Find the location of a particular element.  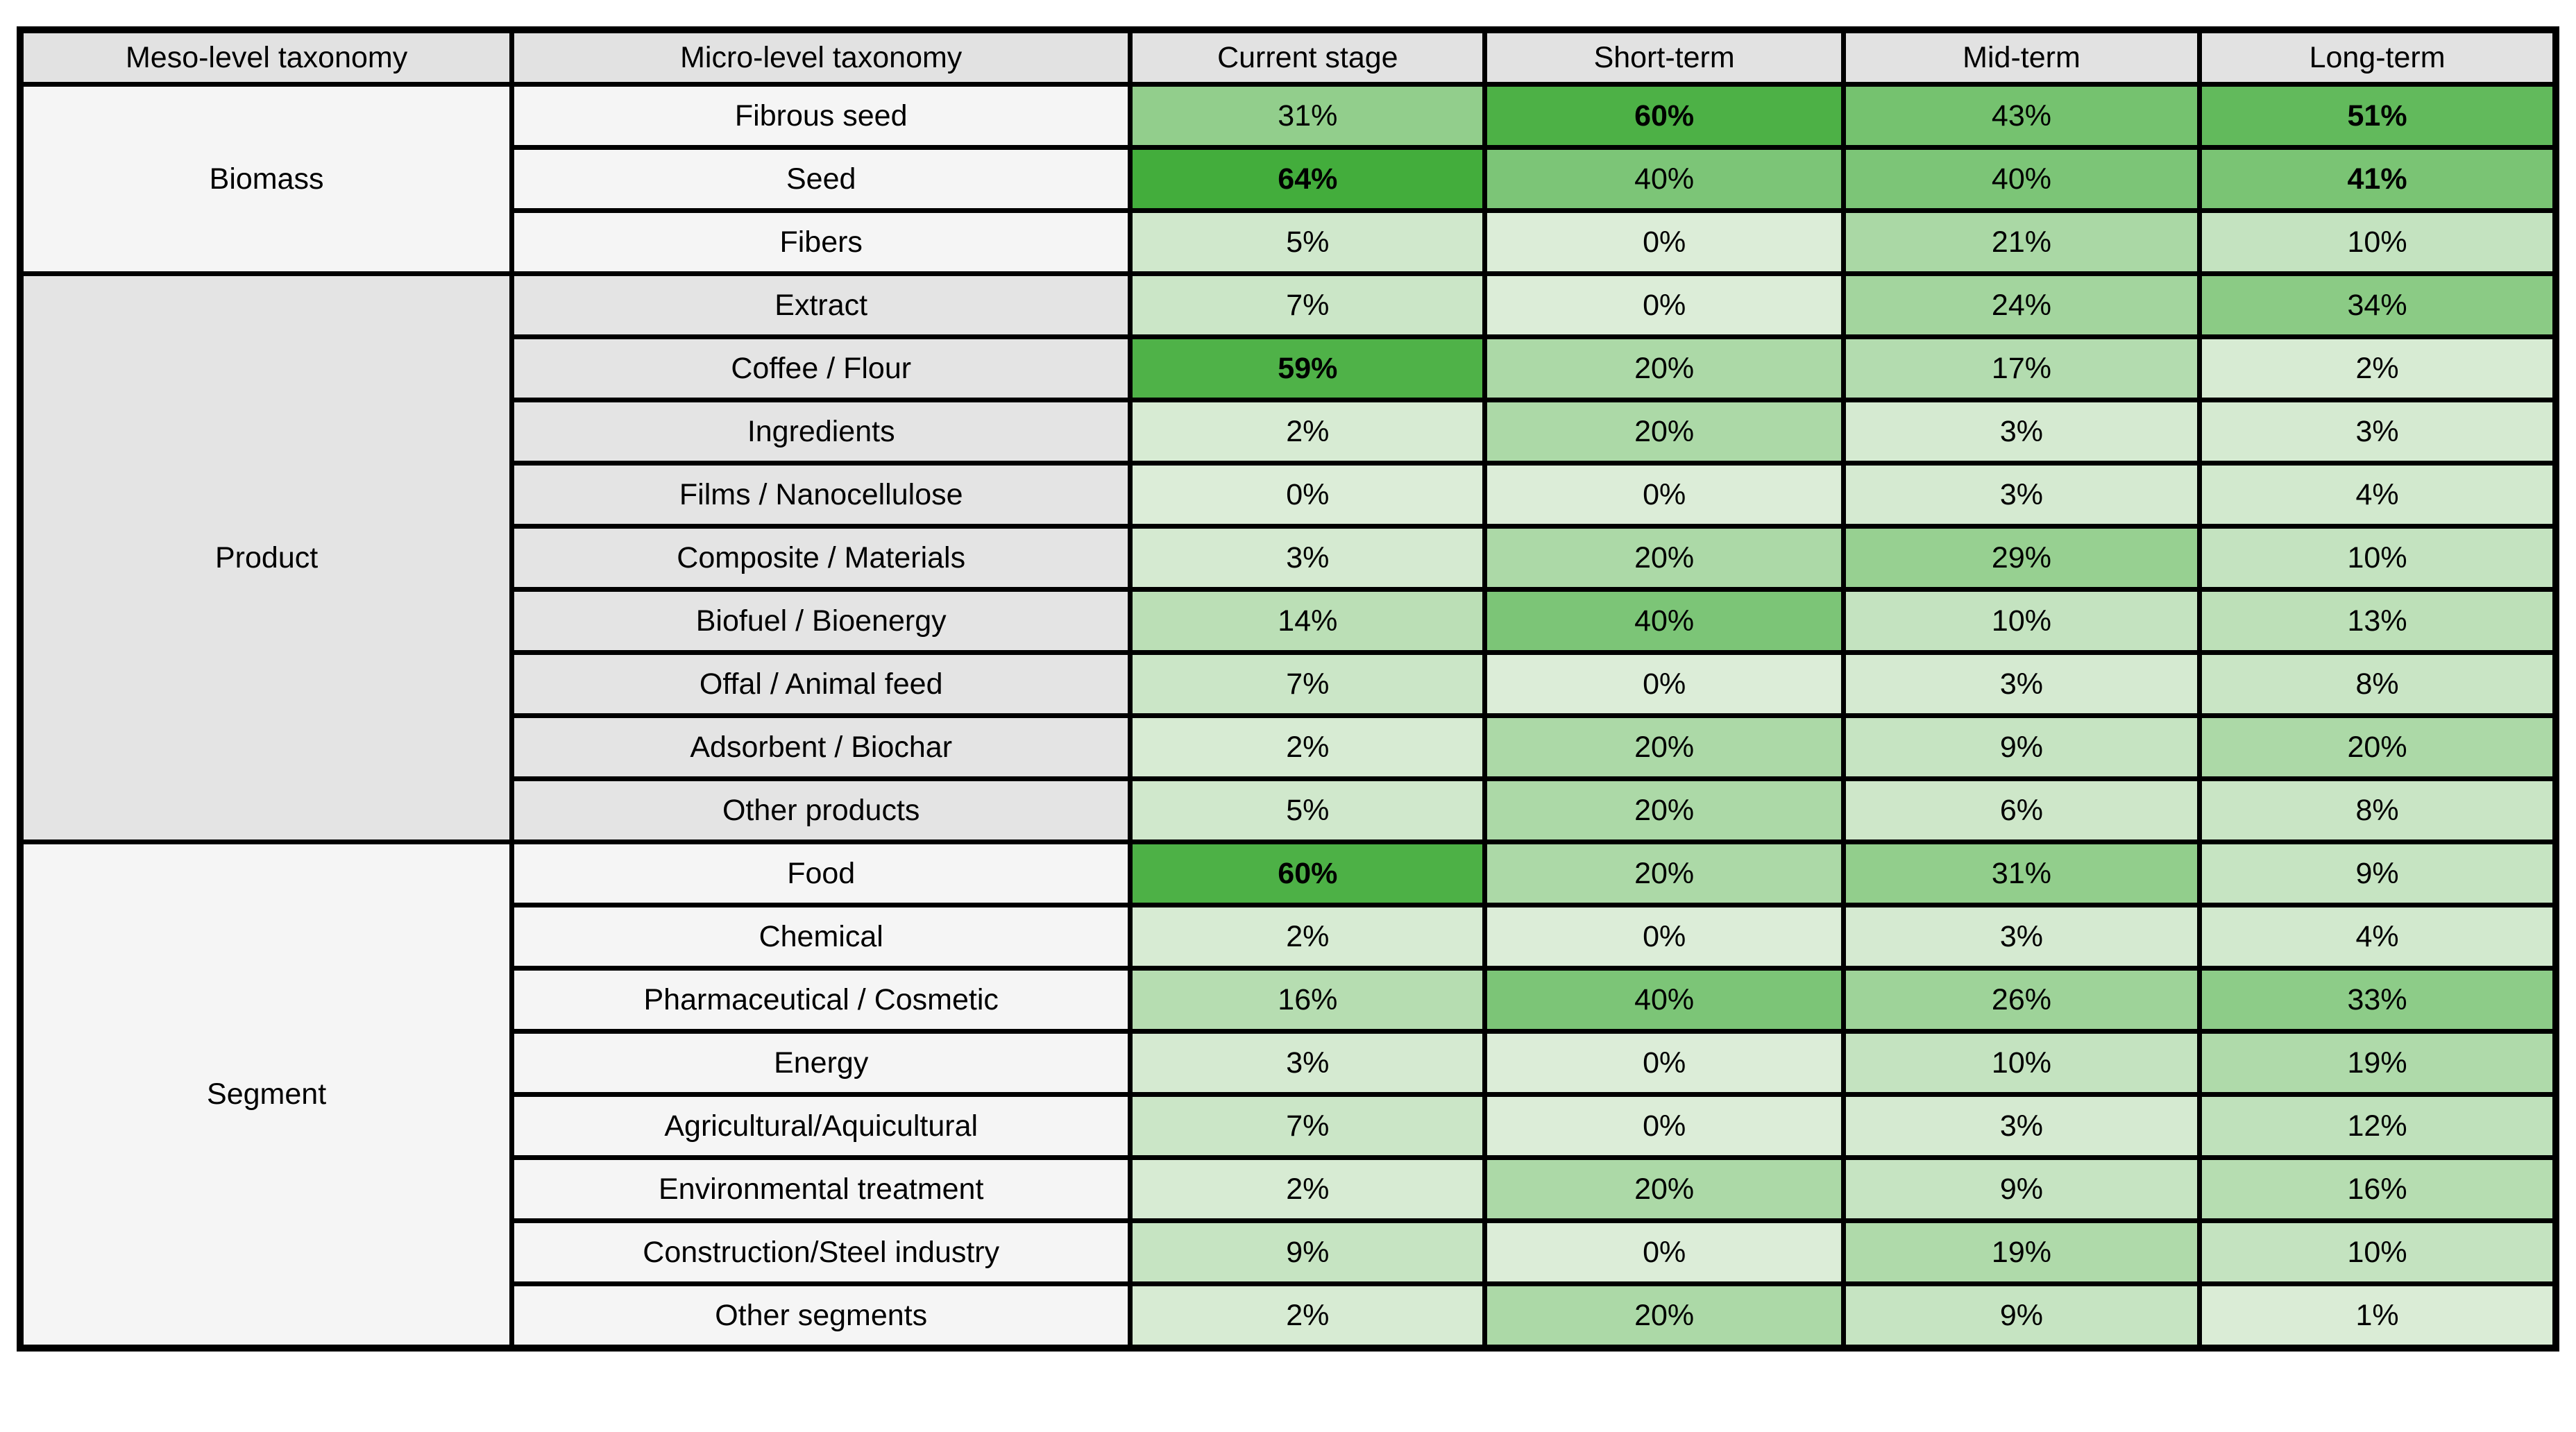

value-cell: 24% is located at coordinates (2021, 305).